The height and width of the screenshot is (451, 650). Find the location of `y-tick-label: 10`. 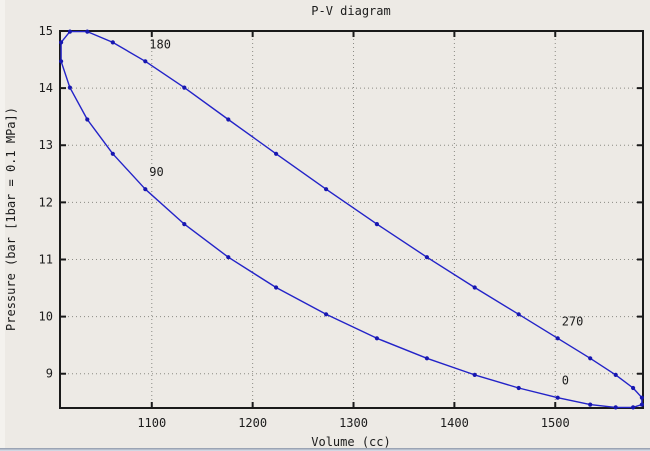

y-tick-label: 10 is located at coordinates (46, 317).